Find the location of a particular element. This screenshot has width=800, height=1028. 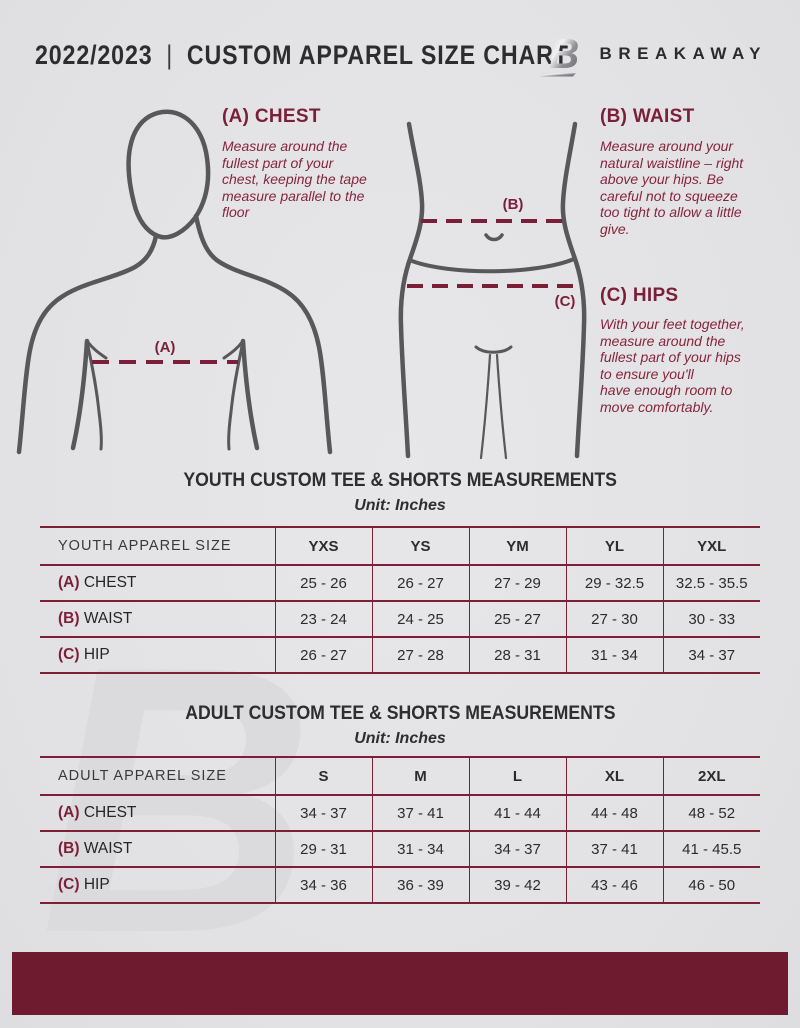

youth-header-row: YOUTH APPAREL SIZE YXS YS YM YL YXL is located at coordinates (400, 546).